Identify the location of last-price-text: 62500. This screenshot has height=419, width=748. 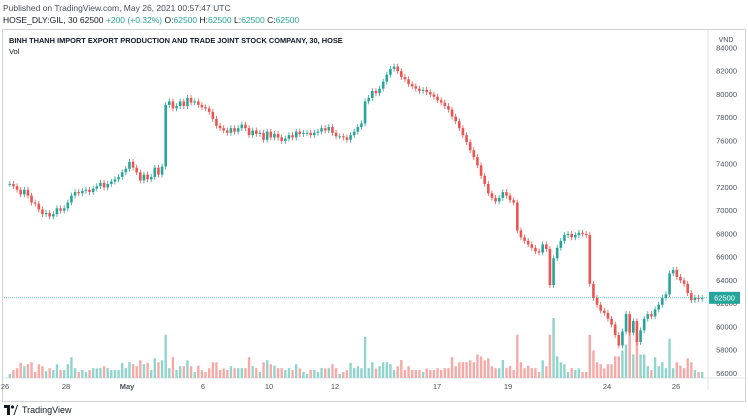
(91, 20).